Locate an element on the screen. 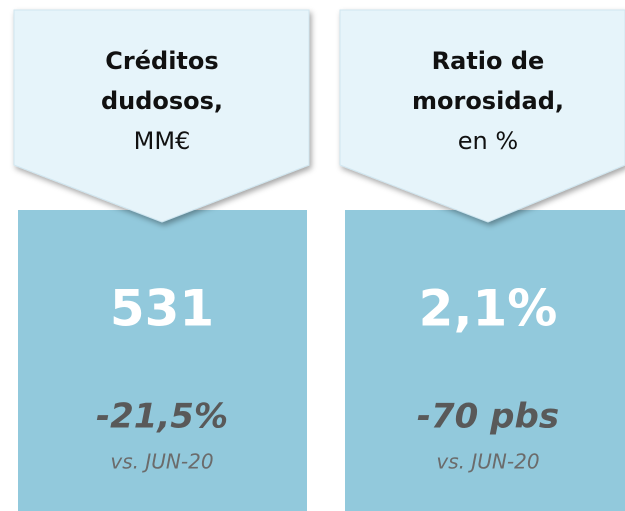  kpi-value: 531 is located at coordinates (162, 309).